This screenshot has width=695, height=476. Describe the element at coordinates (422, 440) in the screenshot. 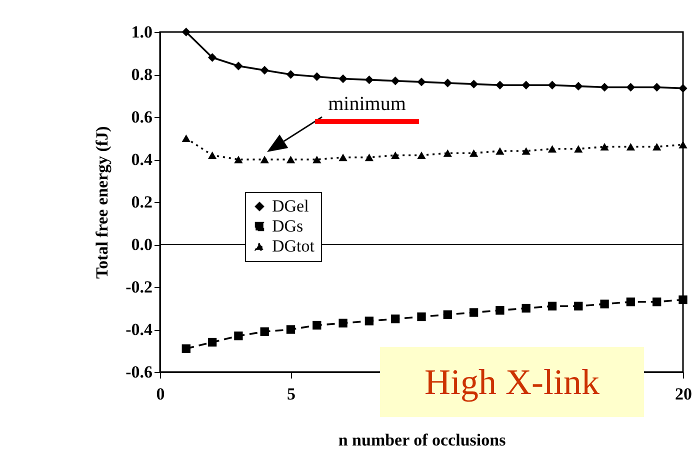

I see `x-axis-title: n number of occlusions` at that location.